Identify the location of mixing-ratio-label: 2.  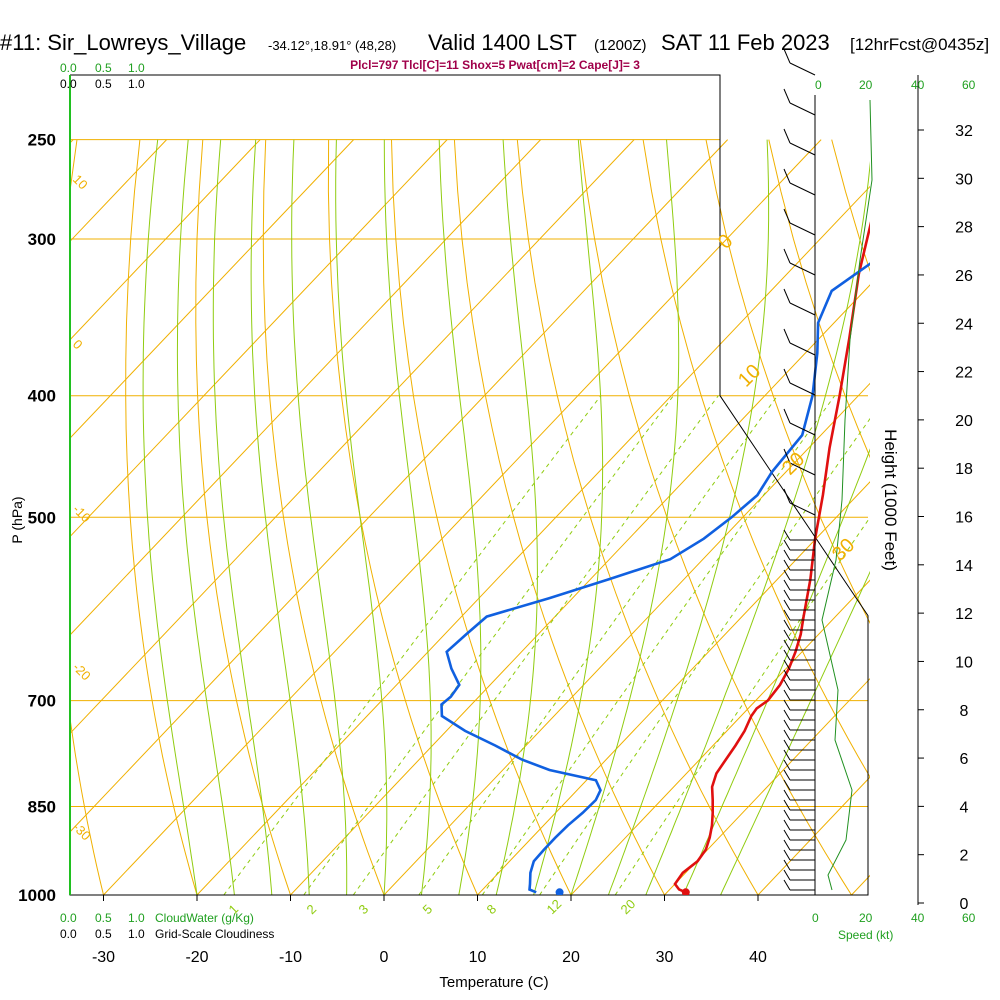
(312, 909).